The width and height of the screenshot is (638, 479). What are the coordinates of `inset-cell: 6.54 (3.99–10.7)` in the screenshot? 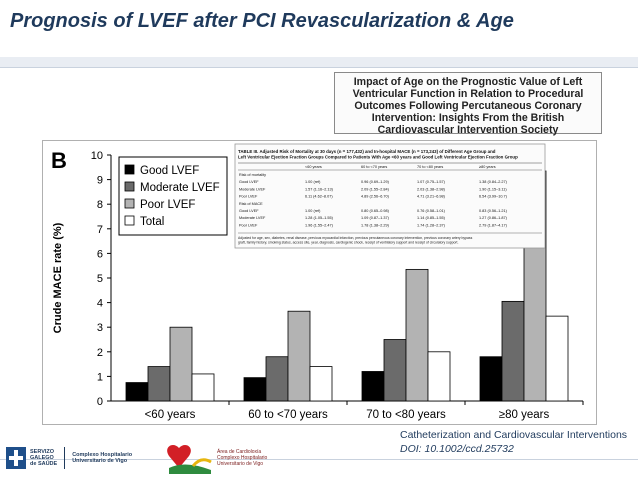 It's located at (493, 197).